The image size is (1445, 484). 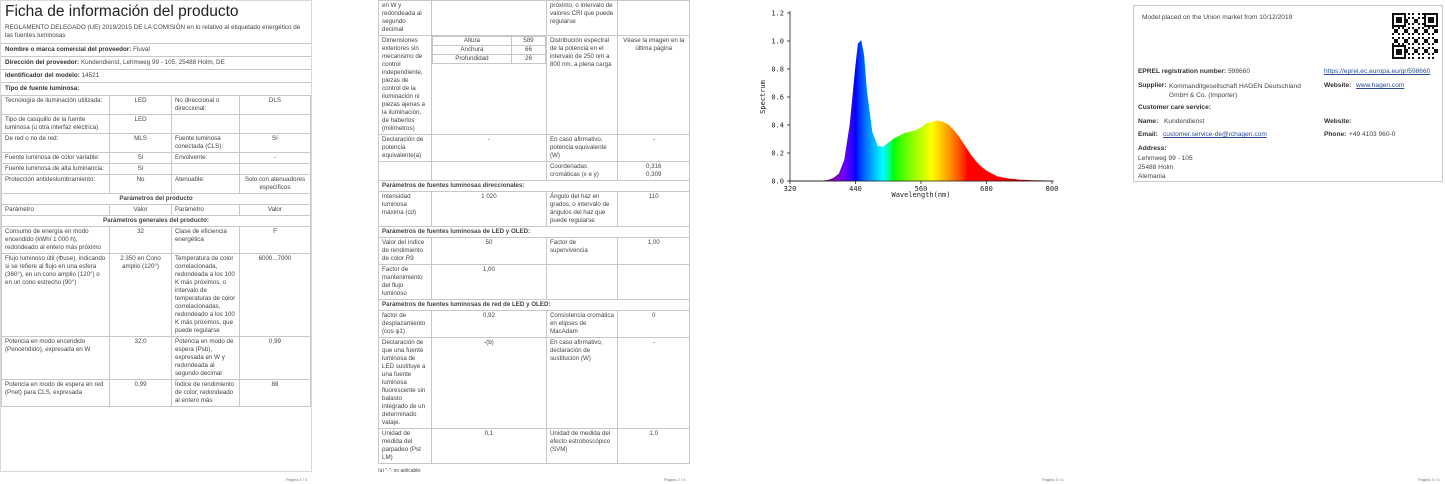 What do you see at coordinates (68, 49) in the screenshot?
I see `info-label: Nombre o marca comercial del proveedor:` at bounding box center [68, 49].